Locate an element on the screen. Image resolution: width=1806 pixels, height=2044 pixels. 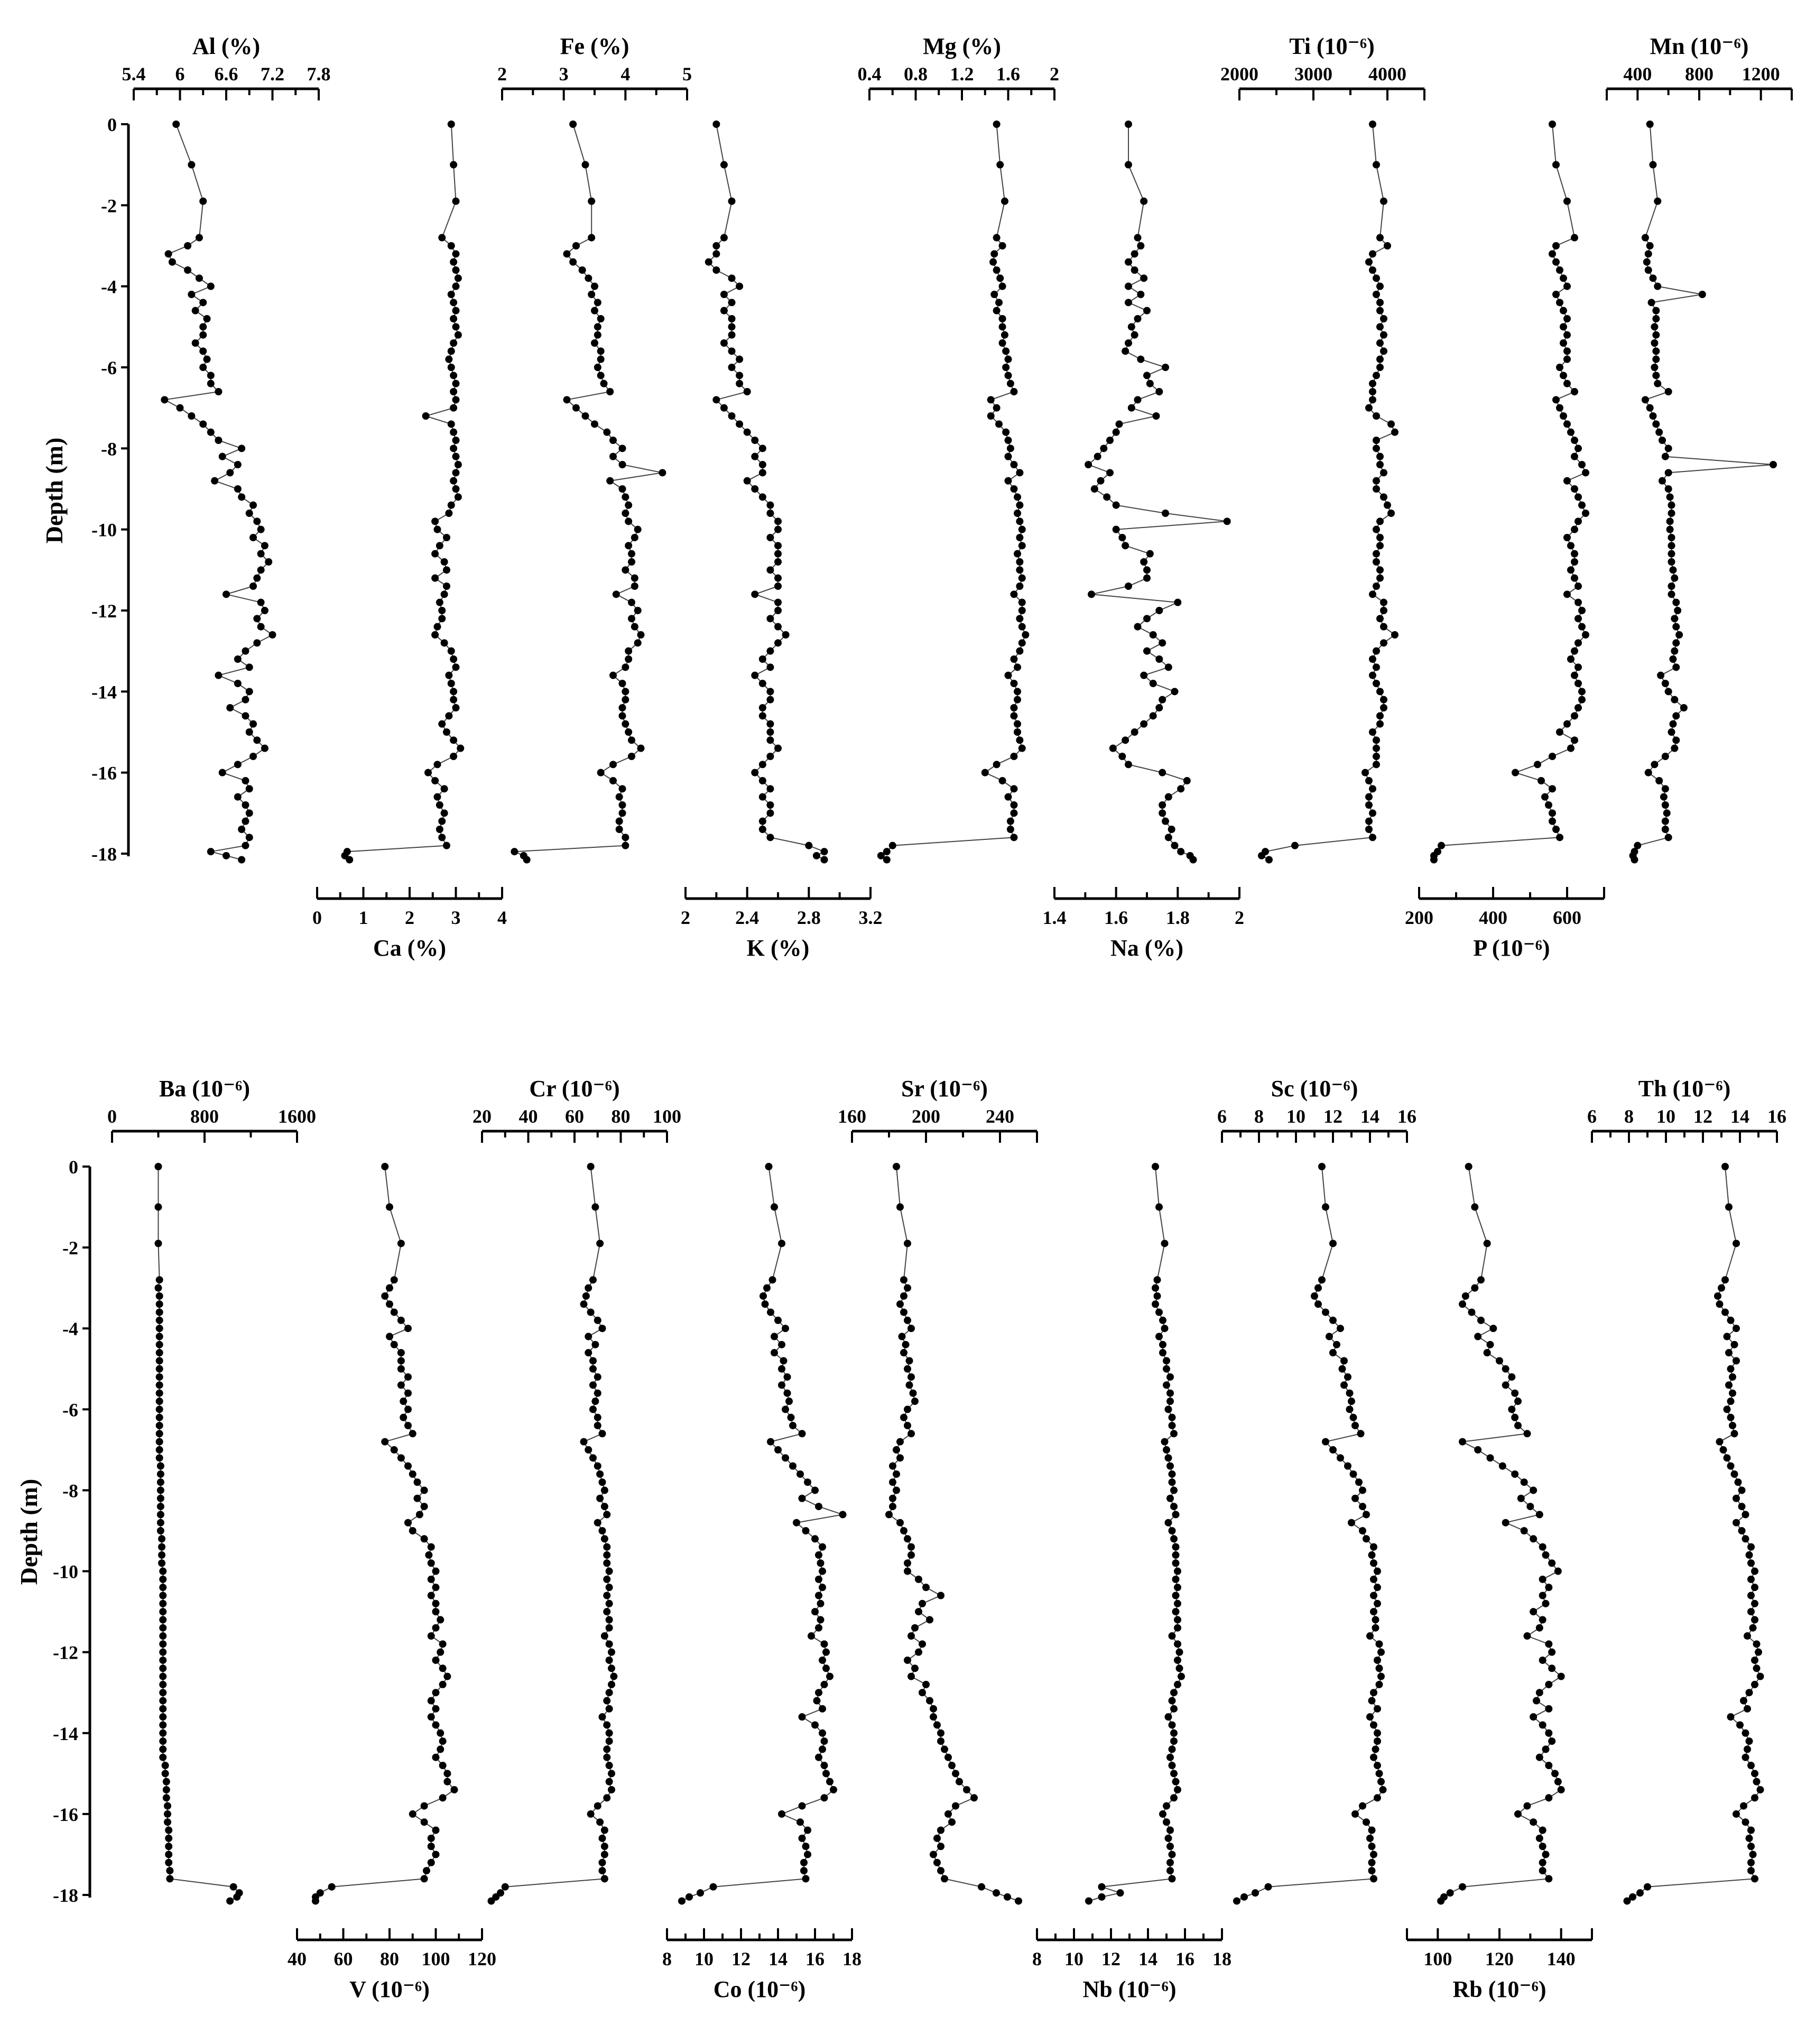
panel-title: Na (%) is located at coordinates (1146, 948).